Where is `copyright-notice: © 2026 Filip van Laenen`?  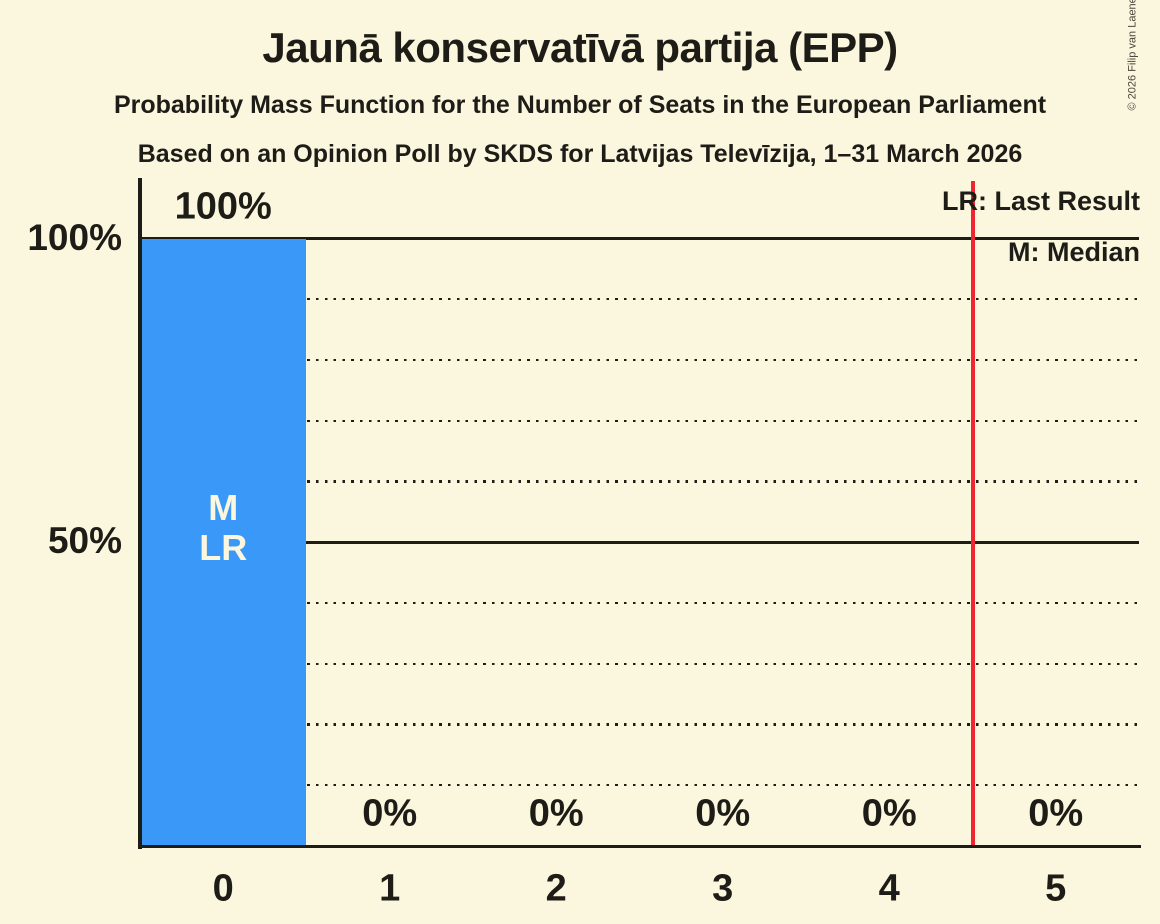 copyright-notice: © 2026 Filip van Laenen is located at coordinates (1132, 55).